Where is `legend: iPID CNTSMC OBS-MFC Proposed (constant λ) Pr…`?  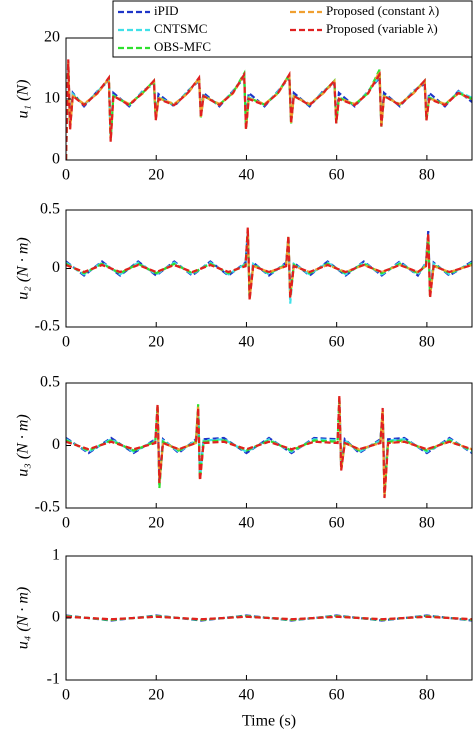
legend: iPID CNTSMC OBS-MFC Proposed (constant λ) Pr… is located at coordinates (292, 29).